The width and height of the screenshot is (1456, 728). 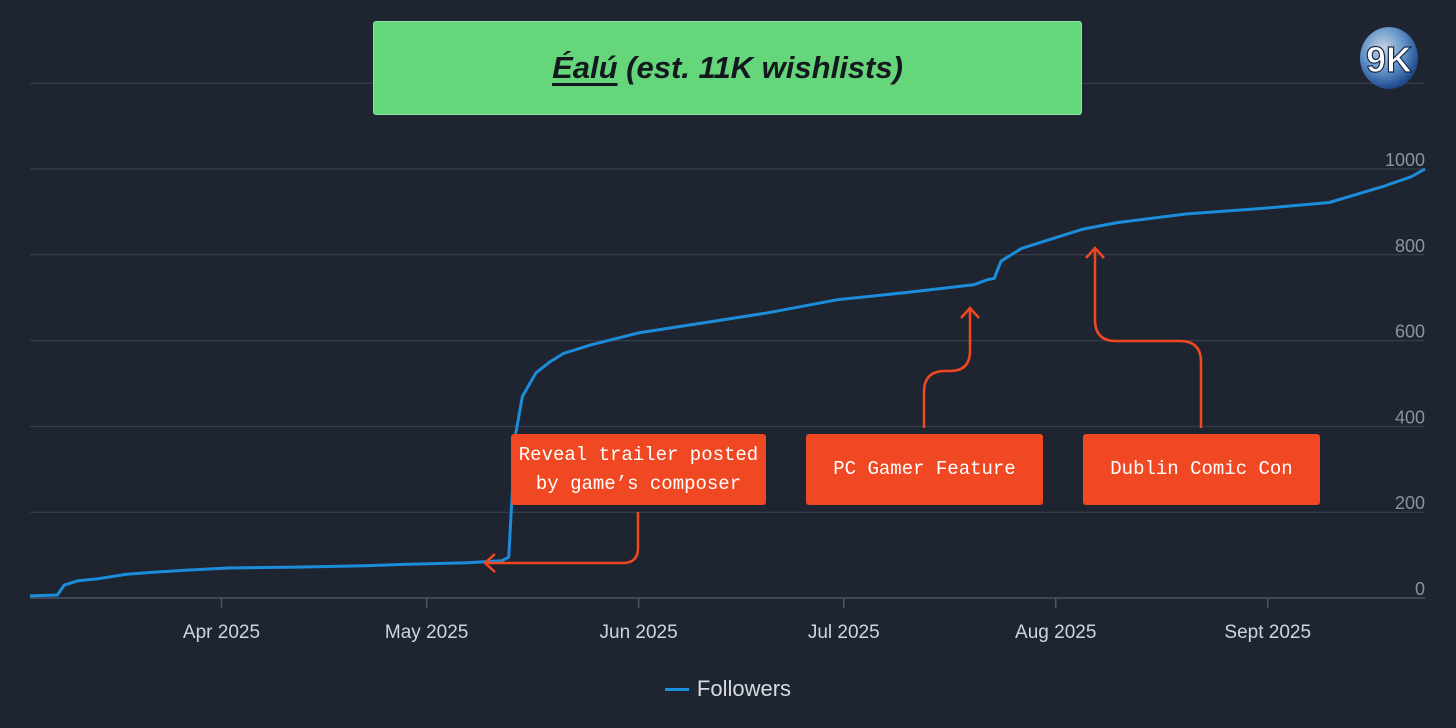 What do you see at coordinates (638, 469) in the screenshot?
I see `annotation-reveal-trailer: Reveal trailer posted by game’s composer` at bounding box center [638, 469].